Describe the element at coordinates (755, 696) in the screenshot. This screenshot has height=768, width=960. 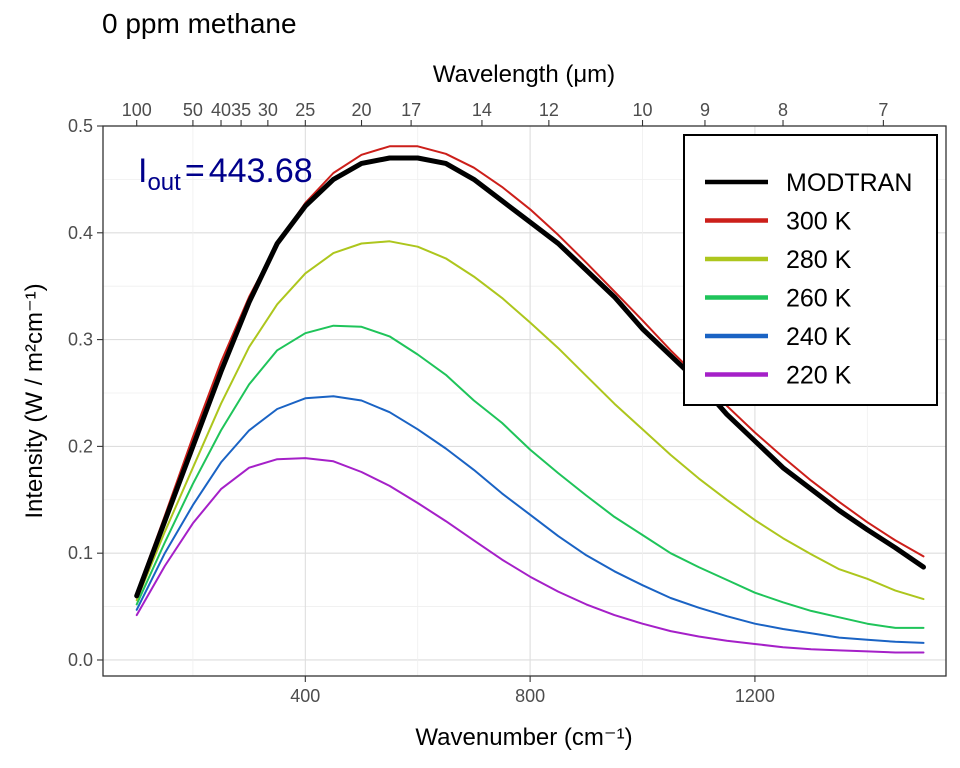
I see `x-tick-label: 1200` at that location.